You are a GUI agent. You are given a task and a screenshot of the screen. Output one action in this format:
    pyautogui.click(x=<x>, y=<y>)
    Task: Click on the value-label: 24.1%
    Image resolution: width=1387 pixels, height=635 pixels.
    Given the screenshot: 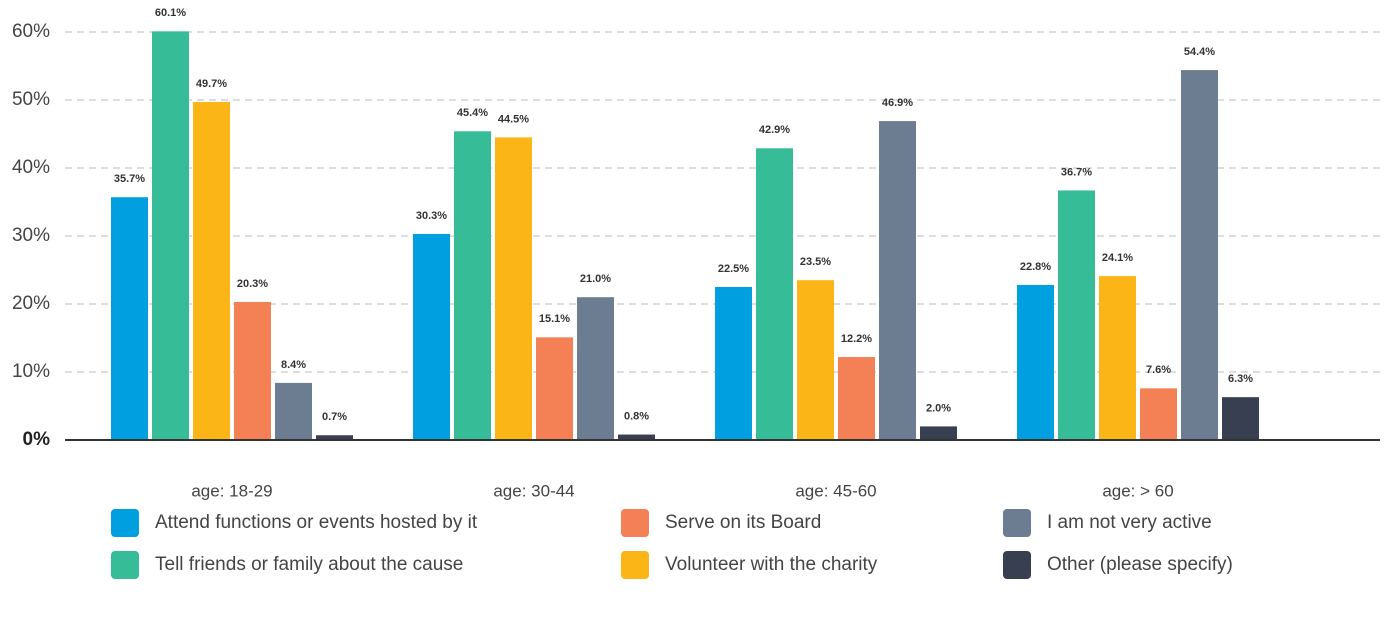 What is the action you would take?
    pyautogui.click(x=1117, y=258)
    